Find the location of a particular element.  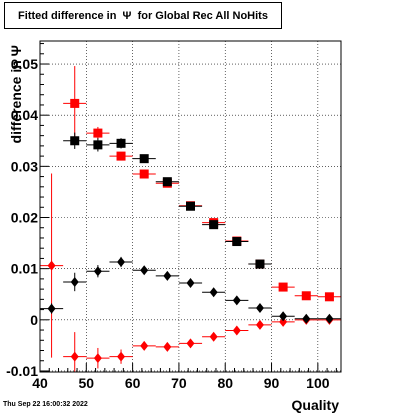

y-tick-label: 0.04 is located at coordinates (24, 115).